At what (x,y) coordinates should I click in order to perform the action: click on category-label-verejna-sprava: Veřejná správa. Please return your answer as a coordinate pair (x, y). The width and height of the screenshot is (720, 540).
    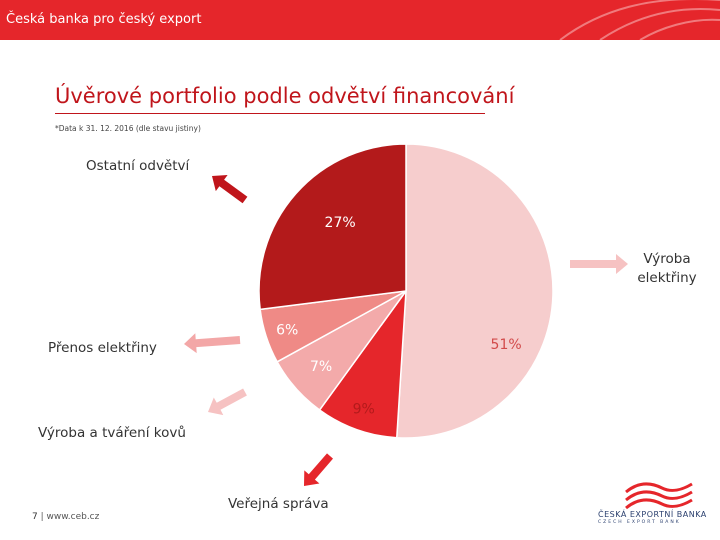
    Looking at the image, I should click on (278, 504).